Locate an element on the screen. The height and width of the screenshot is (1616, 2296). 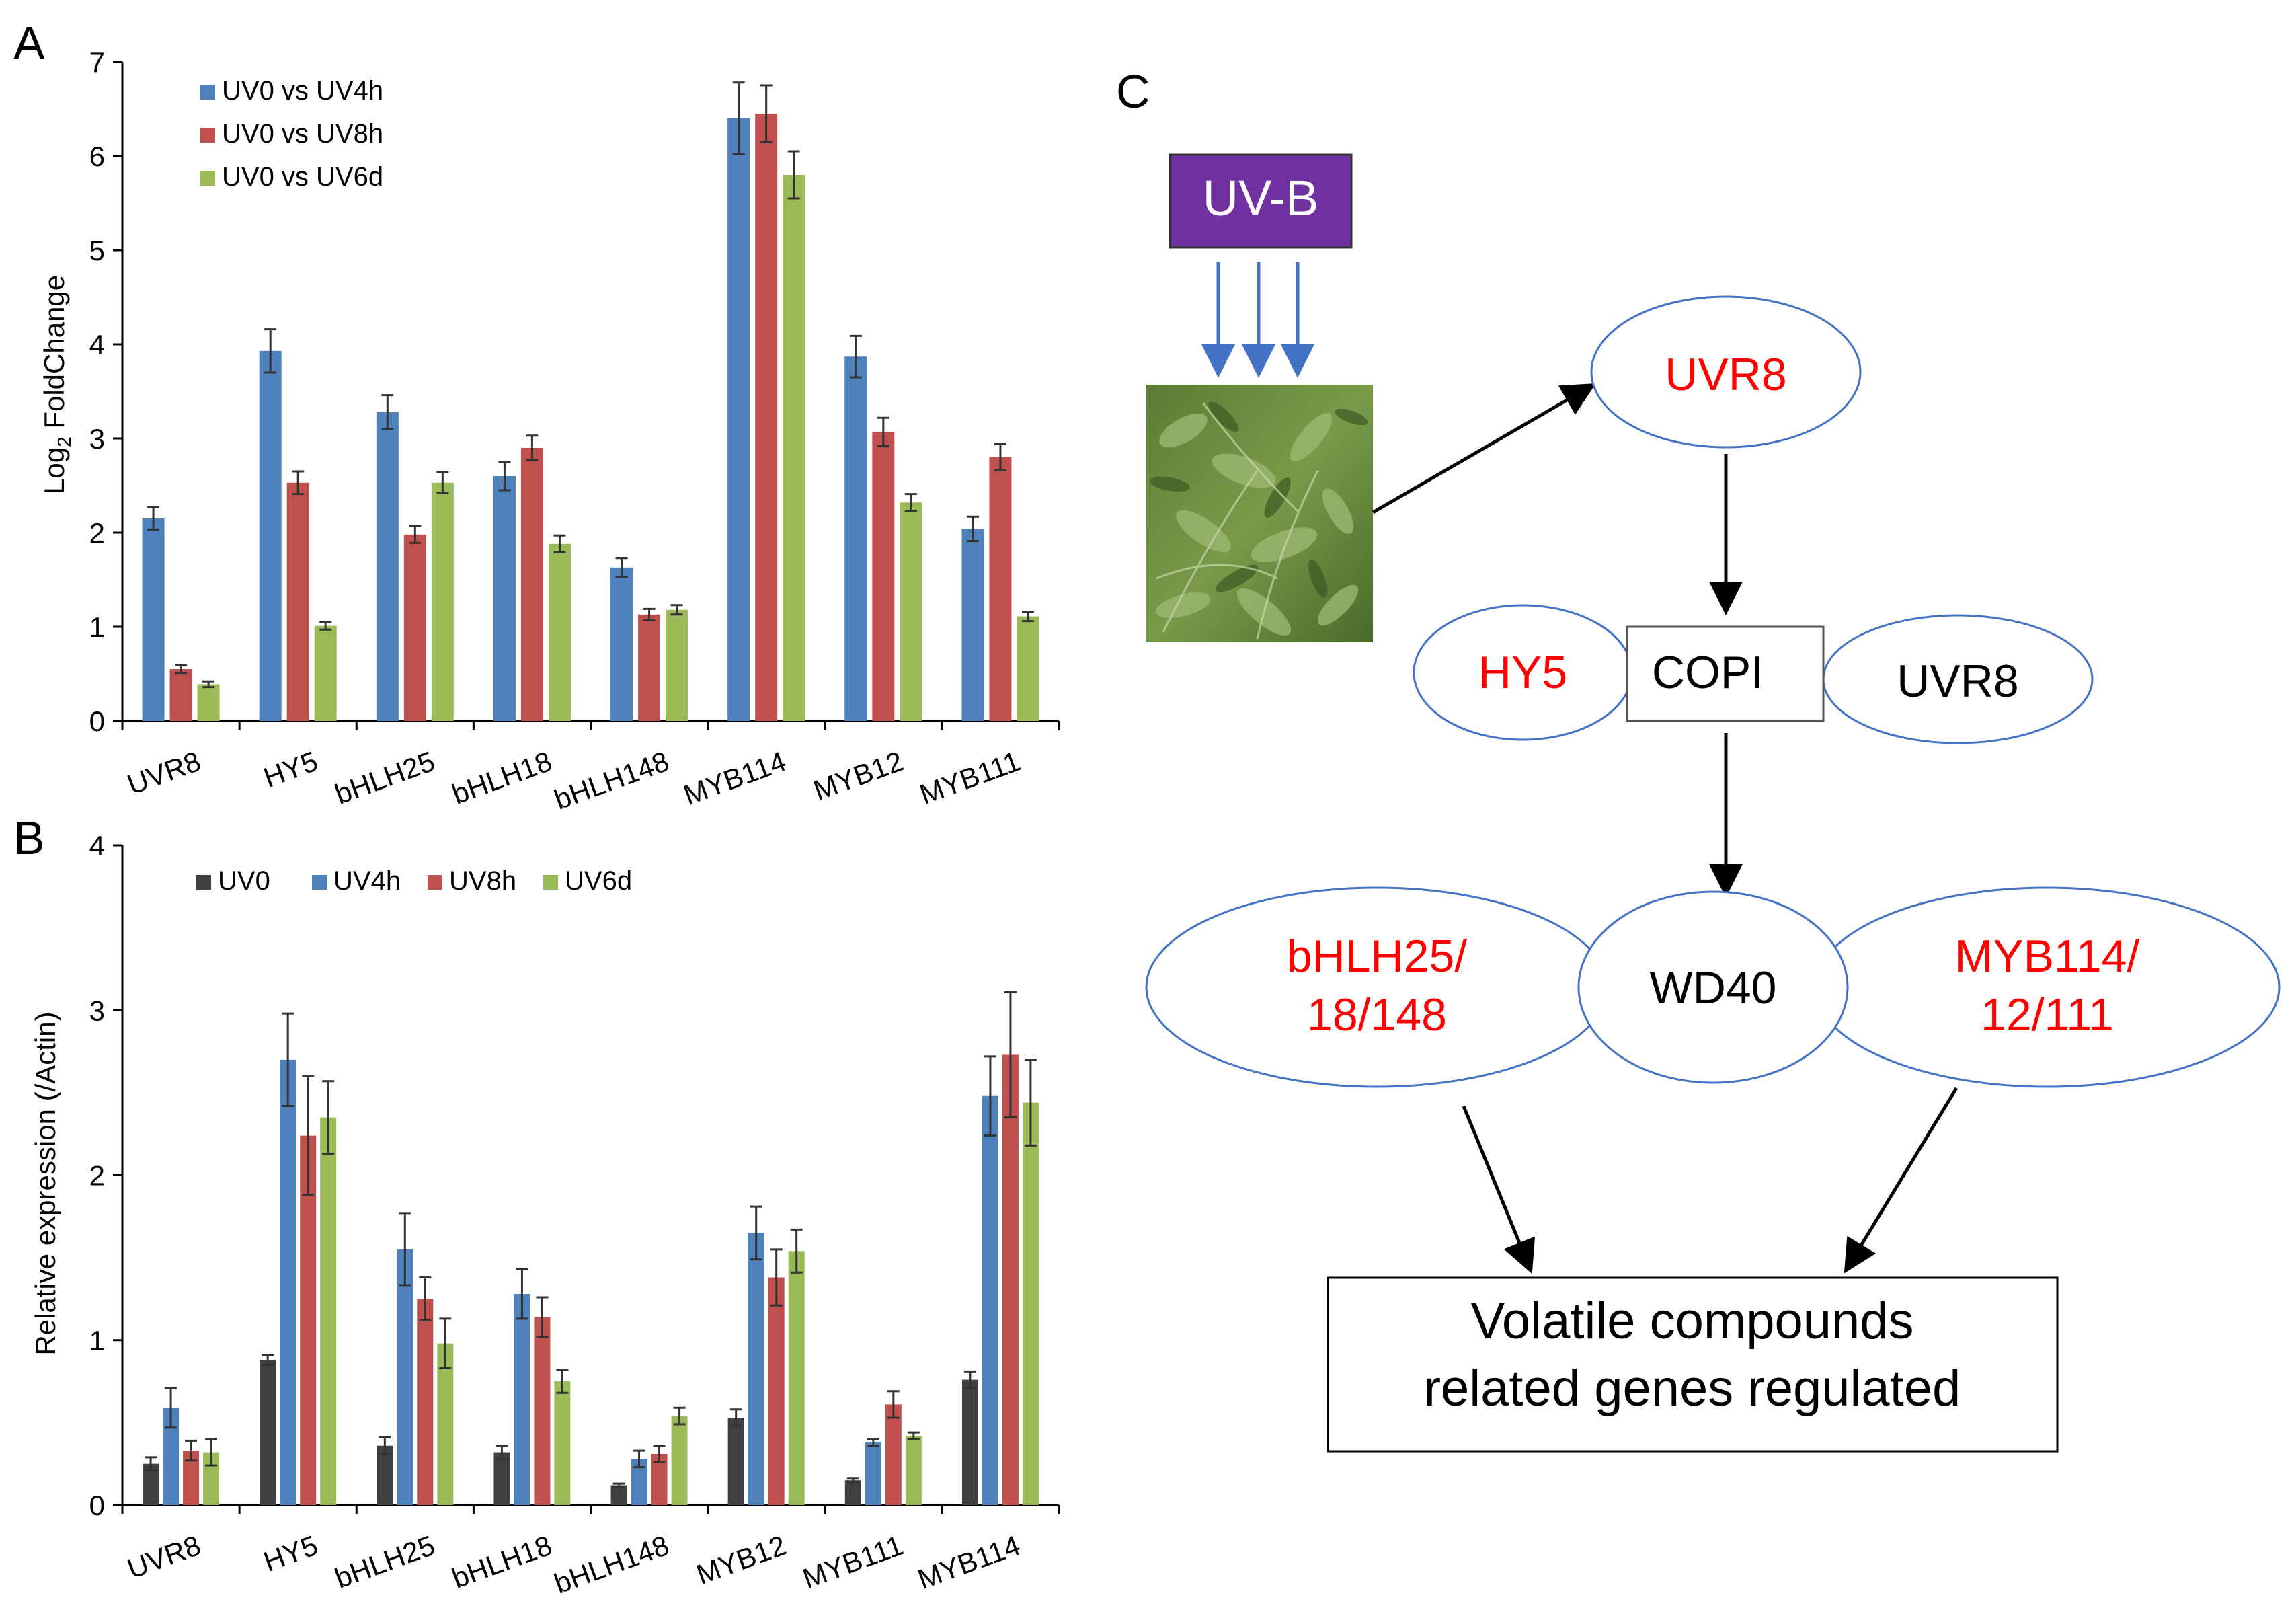
legend-label: UV8h is located at coordinates (482, 881).